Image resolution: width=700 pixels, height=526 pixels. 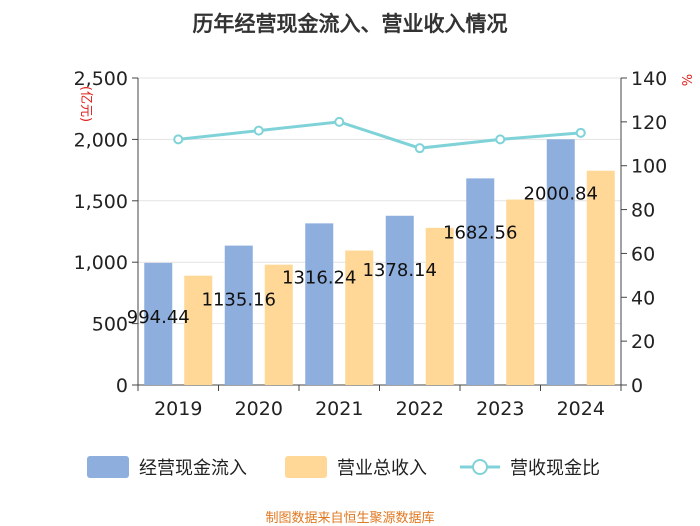 What do you see at coordinates (649, 79) in the screenshot?
I see `right-axis-tick-label: 140` at bounding box center [649, 79].